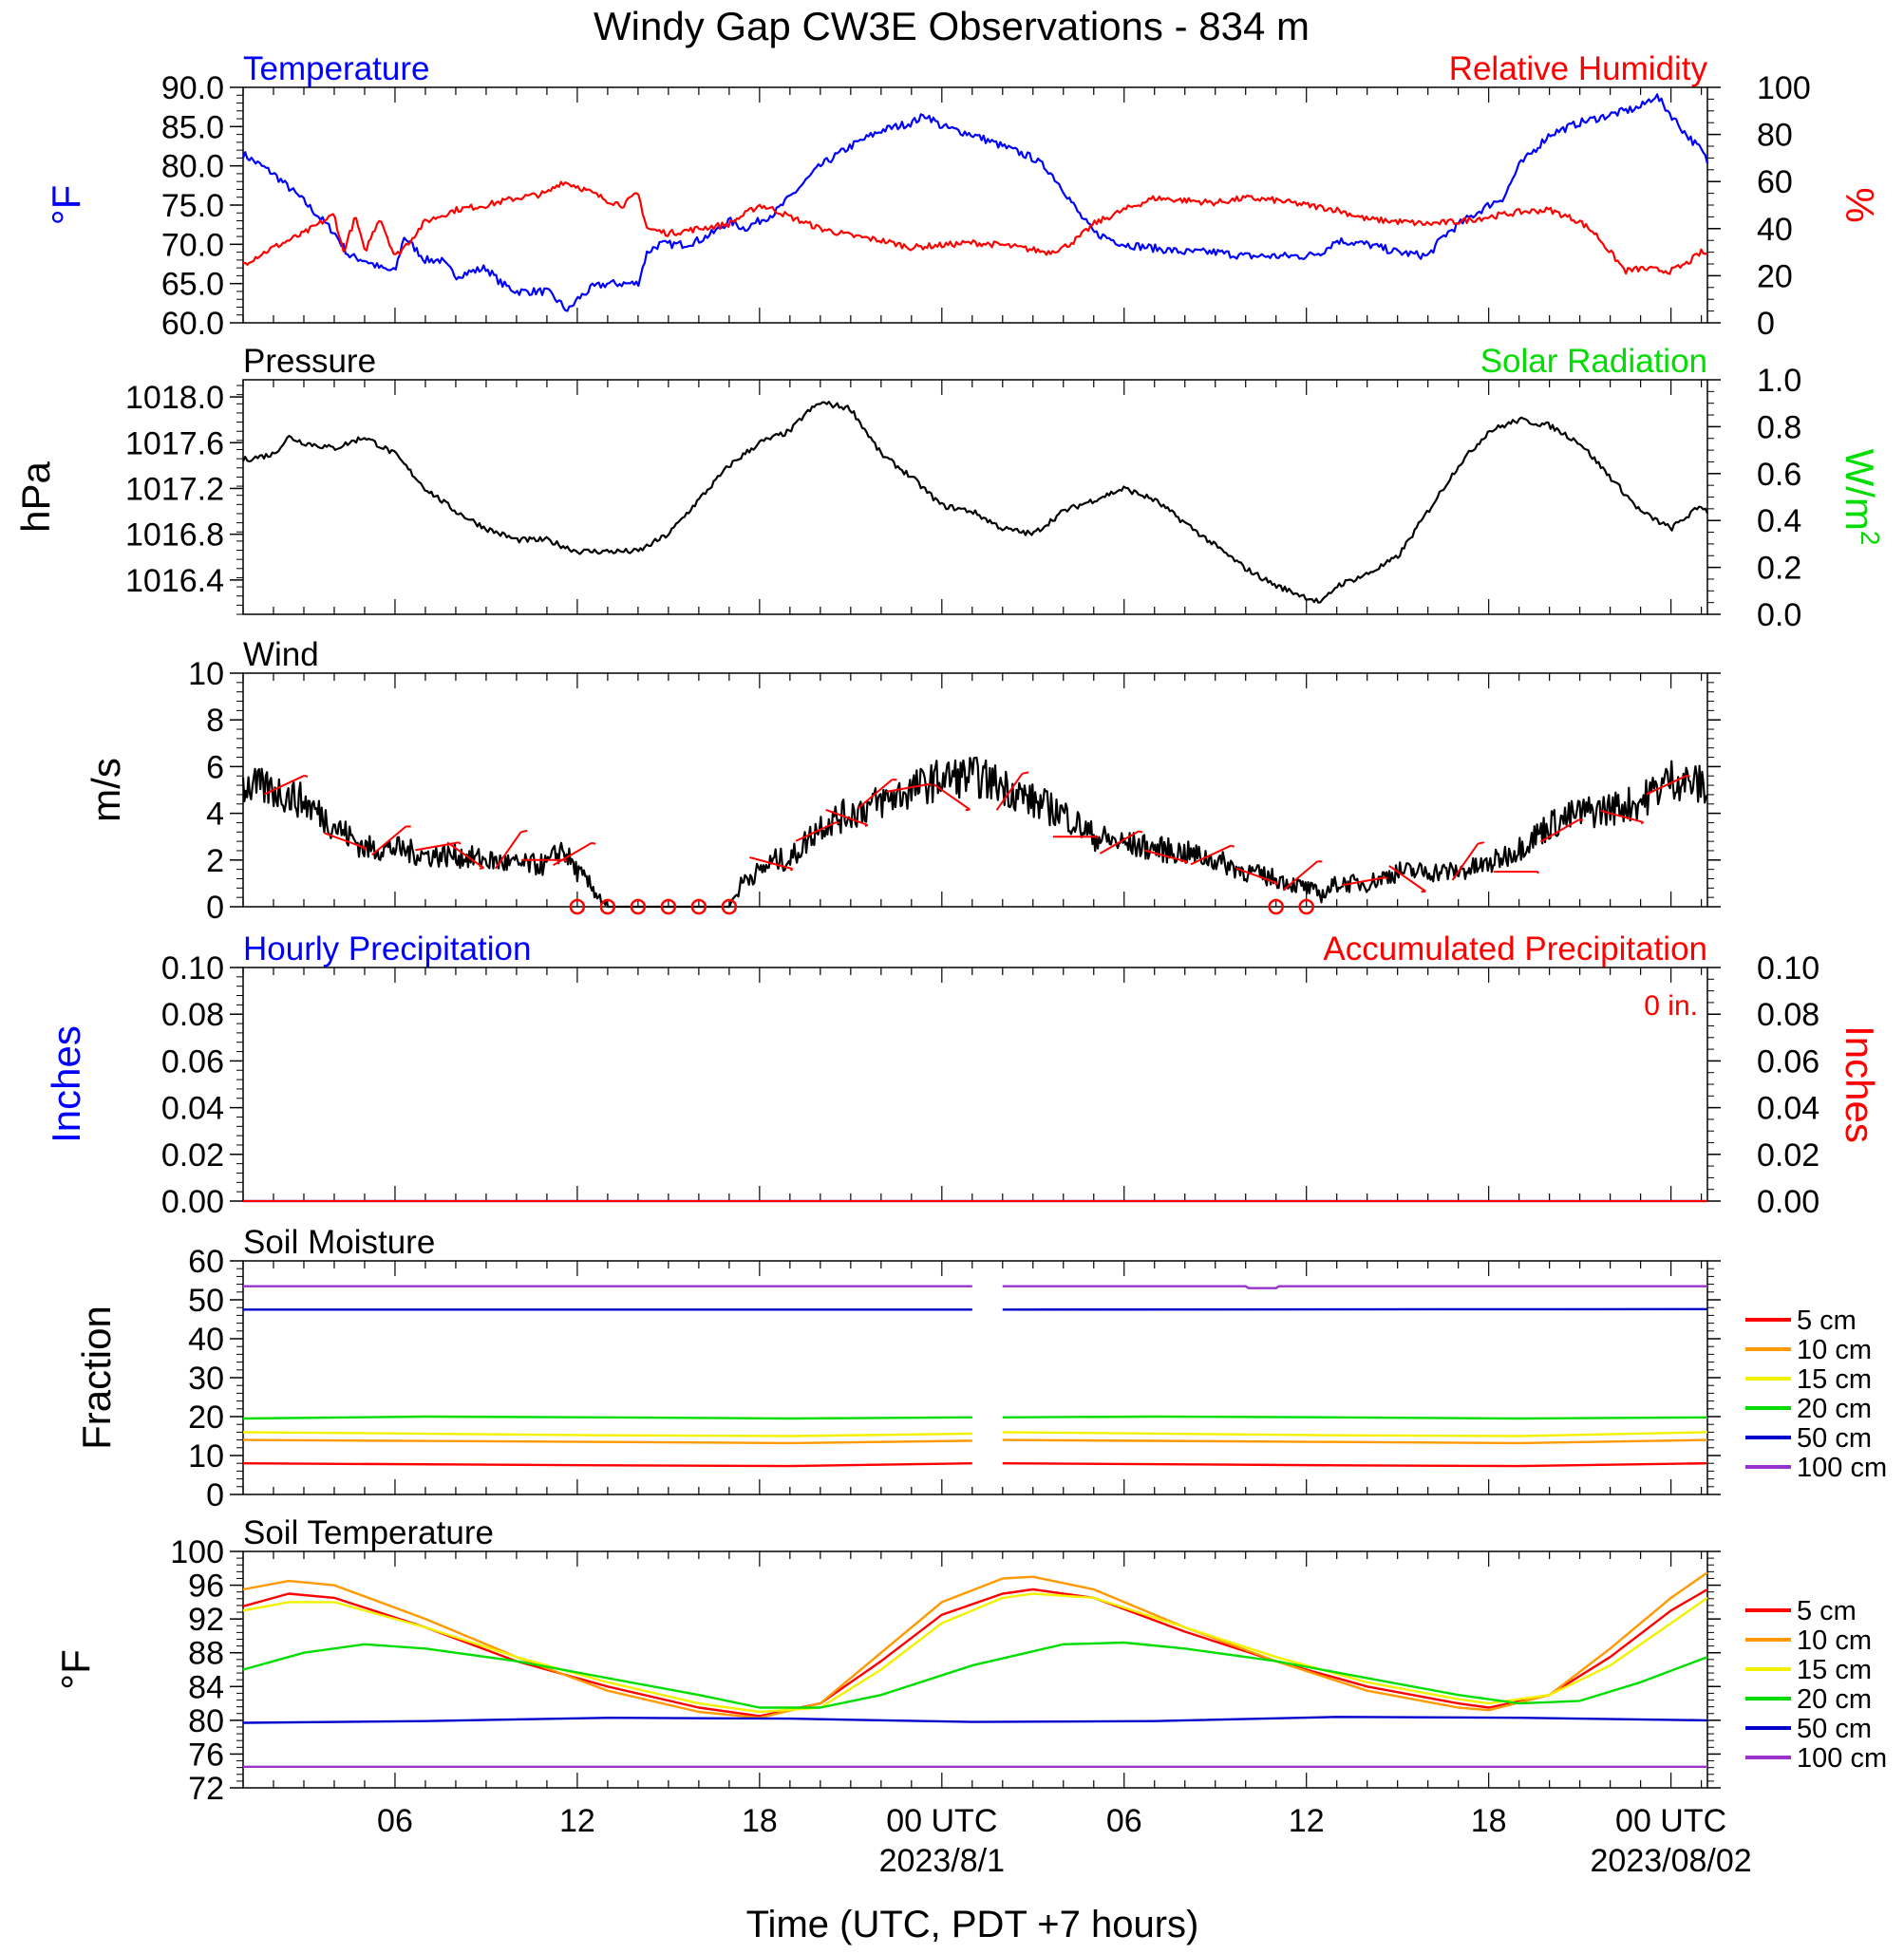 Image resolution: width=1904 pixels, height=1954 pixels. What do you see at coordinates (281, 654) in the screenshot?
I see `panel-left-title: Wind` at bounding box center [281, 654].